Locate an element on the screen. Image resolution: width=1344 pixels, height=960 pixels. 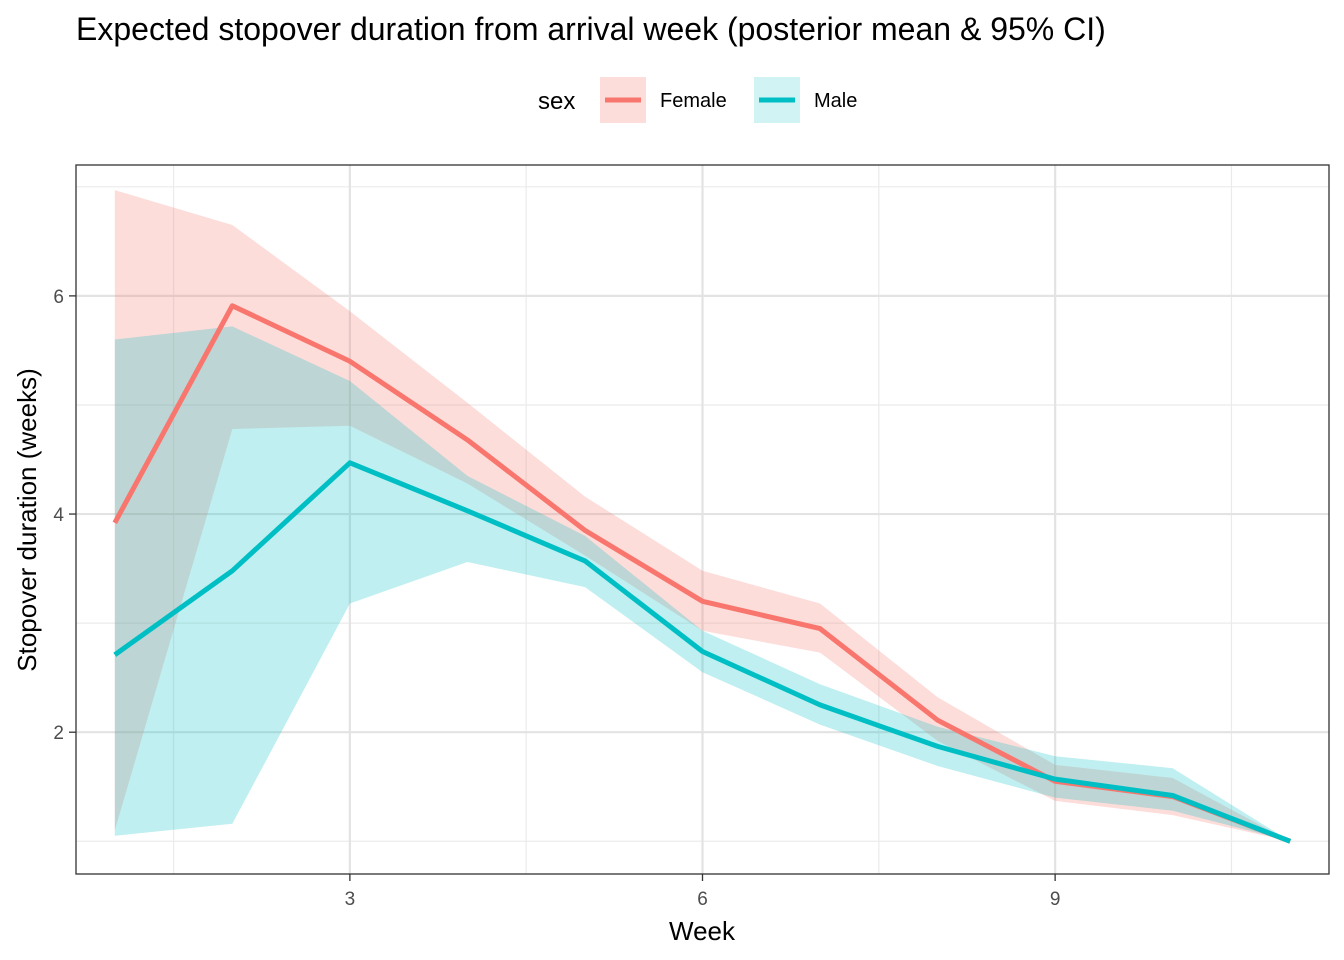
y-tick-label: 4 is located at coordinates (58, 515).